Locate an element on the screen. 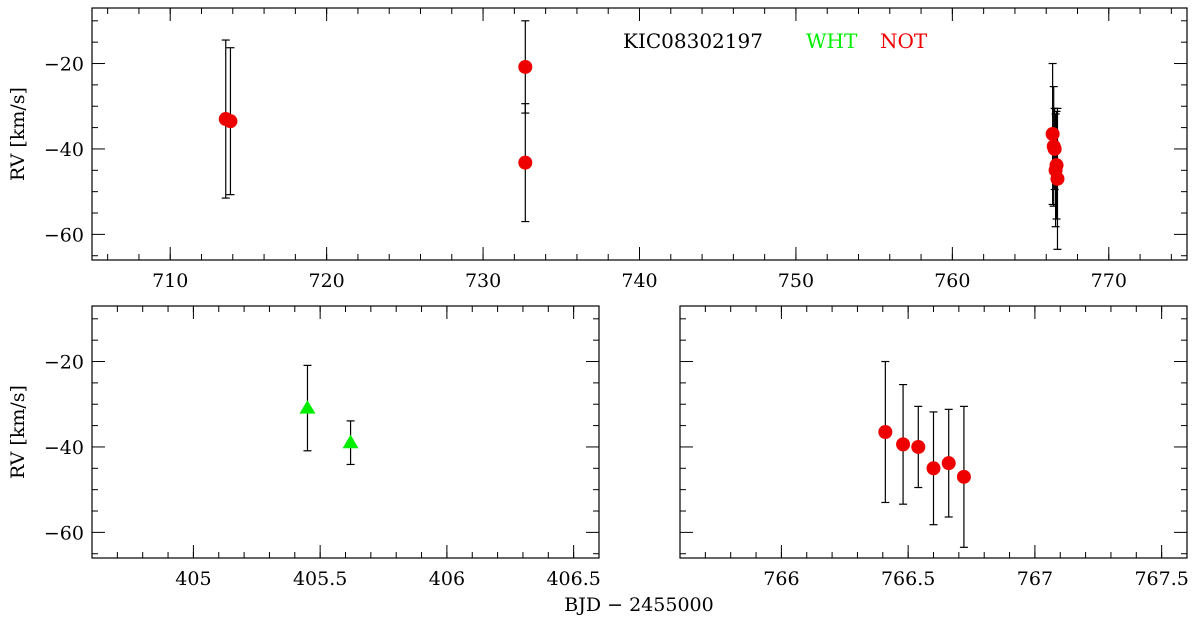  panel-bottom-left-markers is located at coordinates (329, 424).